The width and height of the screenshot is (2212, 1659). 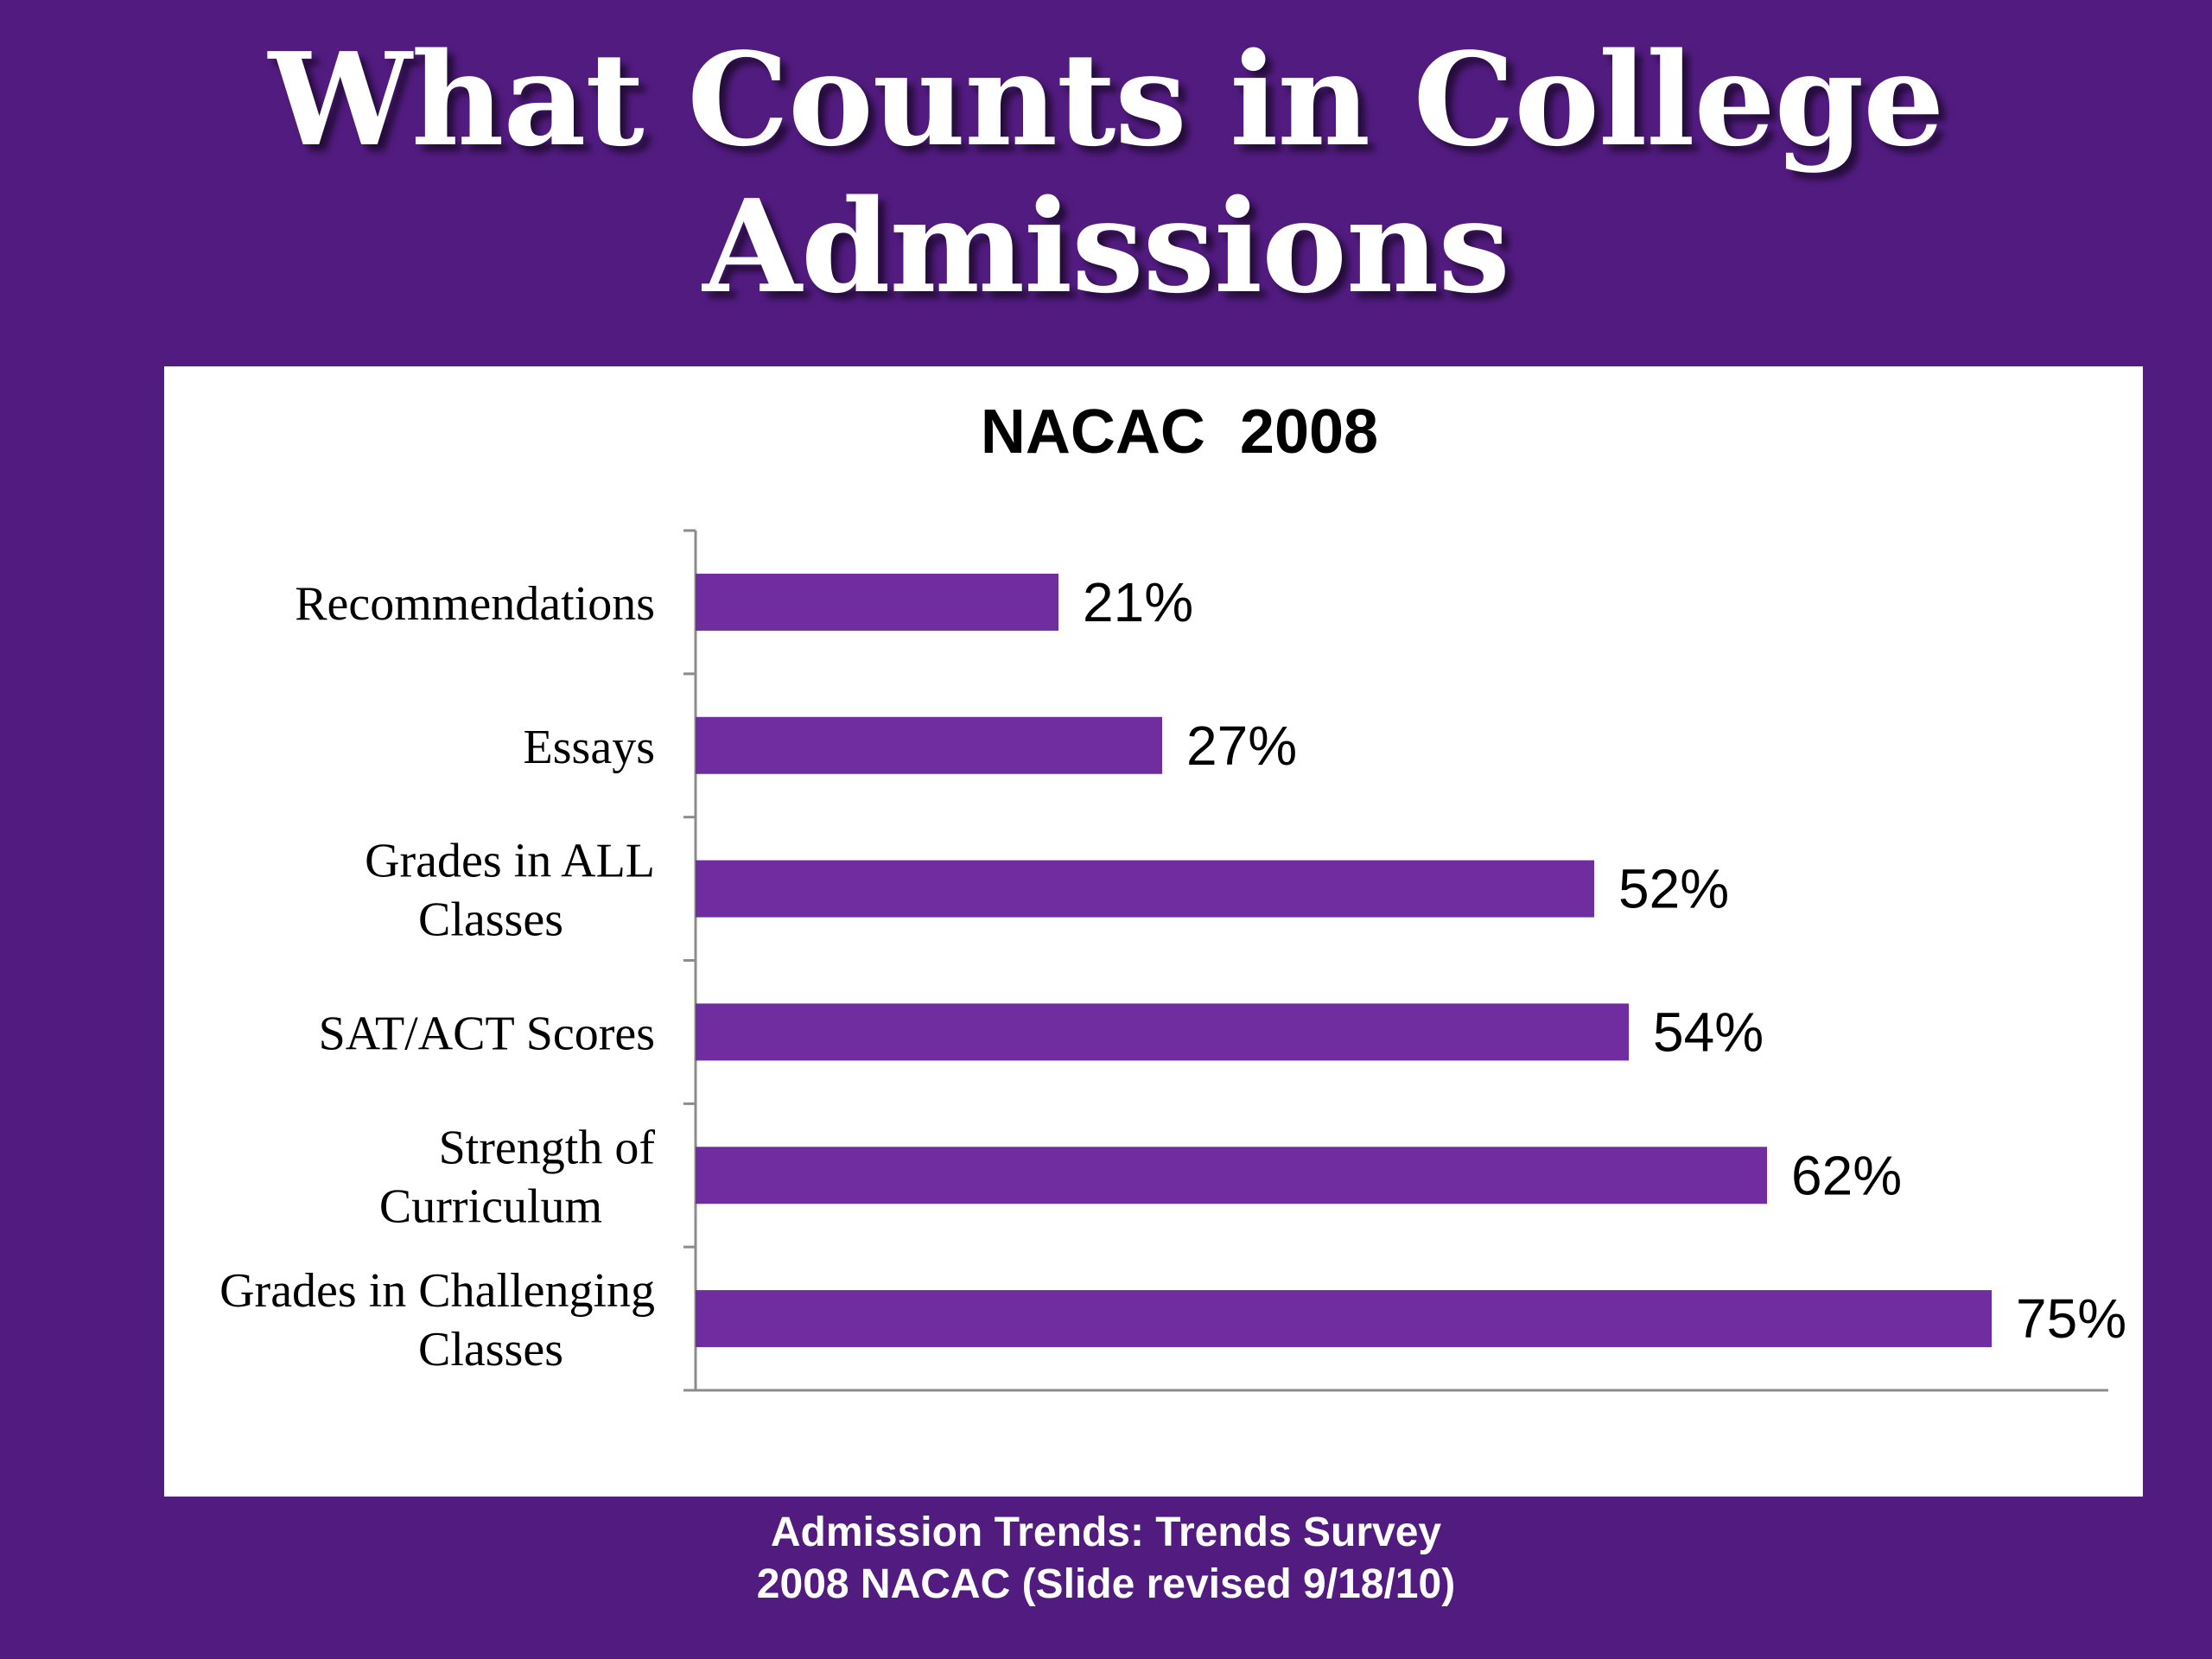 I want to click on category-label: Essays, so click(x=589, y=747).